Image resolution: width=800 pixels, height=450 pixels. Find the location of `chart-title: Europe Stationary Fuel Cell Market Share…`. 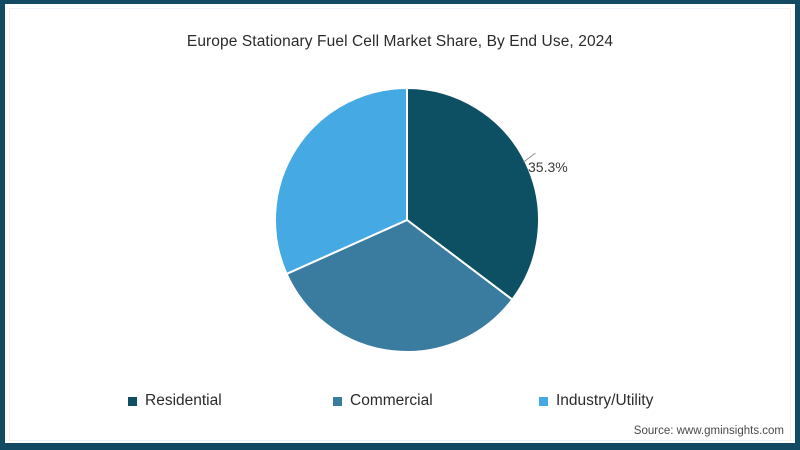

chart-title: Europe Stationary Fuel Cell Market Share… is located at coordinates (400, 41).